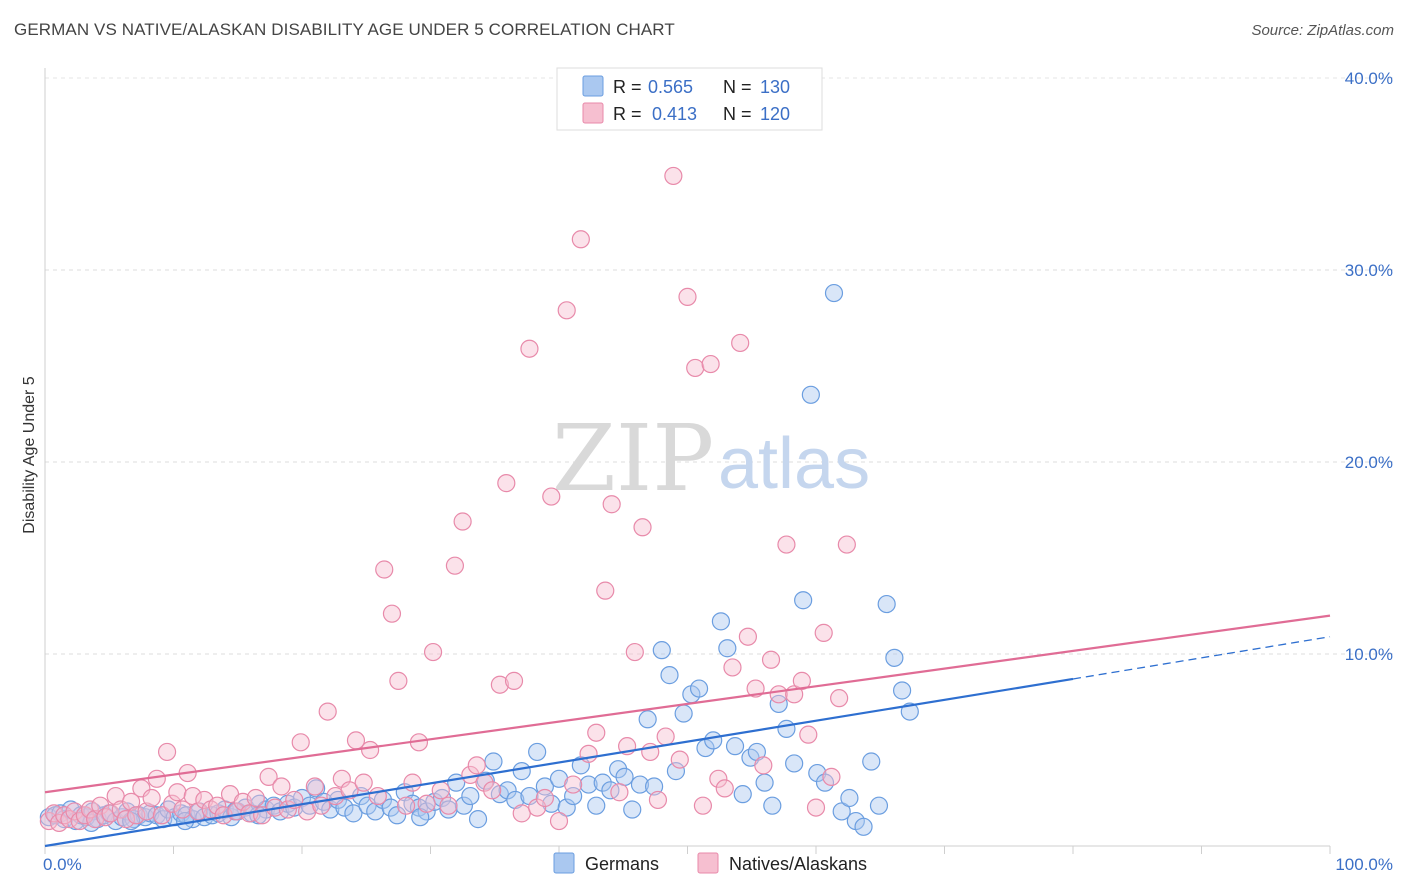  Describe the element at coordinates (794, 464) in the screenshot. I see `watermark-atlas: atlas` at that location.